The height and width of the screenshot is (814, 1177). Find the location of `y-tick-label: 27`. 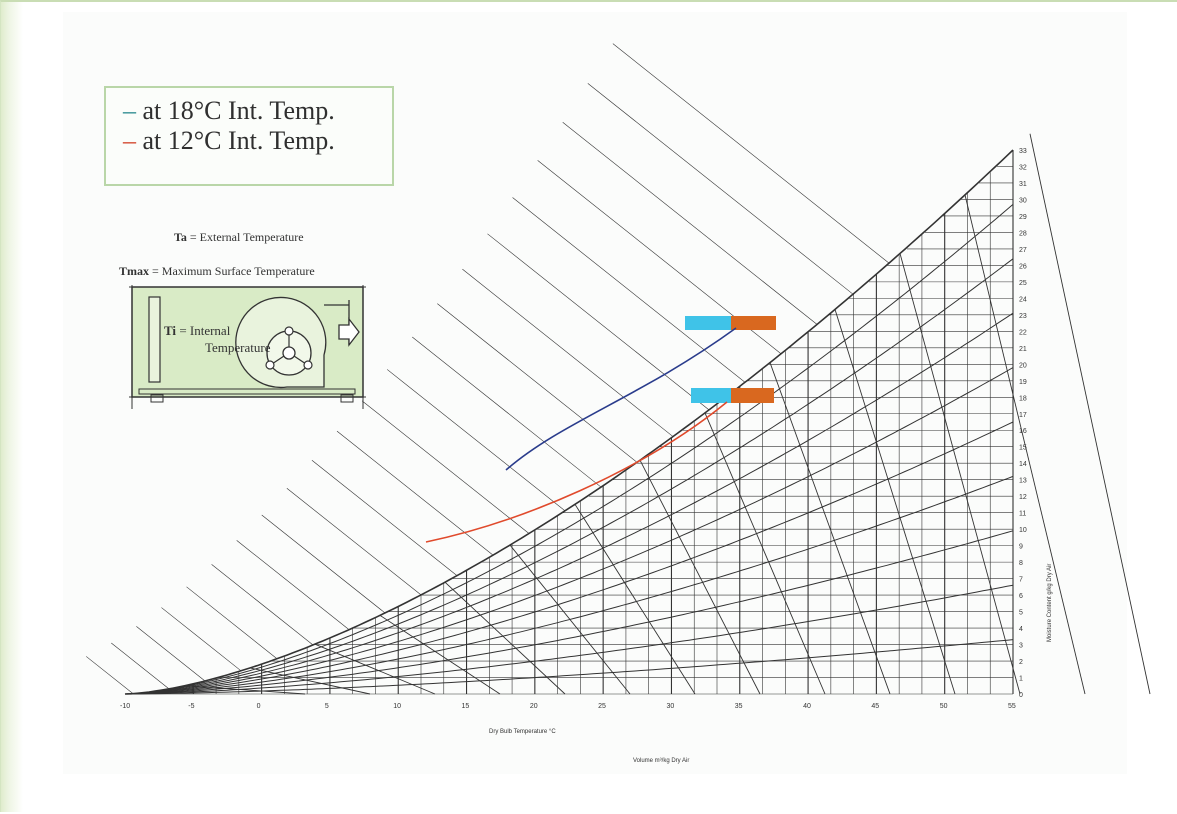

y-tick-label: 27 is located at coordinates (1023, 250).